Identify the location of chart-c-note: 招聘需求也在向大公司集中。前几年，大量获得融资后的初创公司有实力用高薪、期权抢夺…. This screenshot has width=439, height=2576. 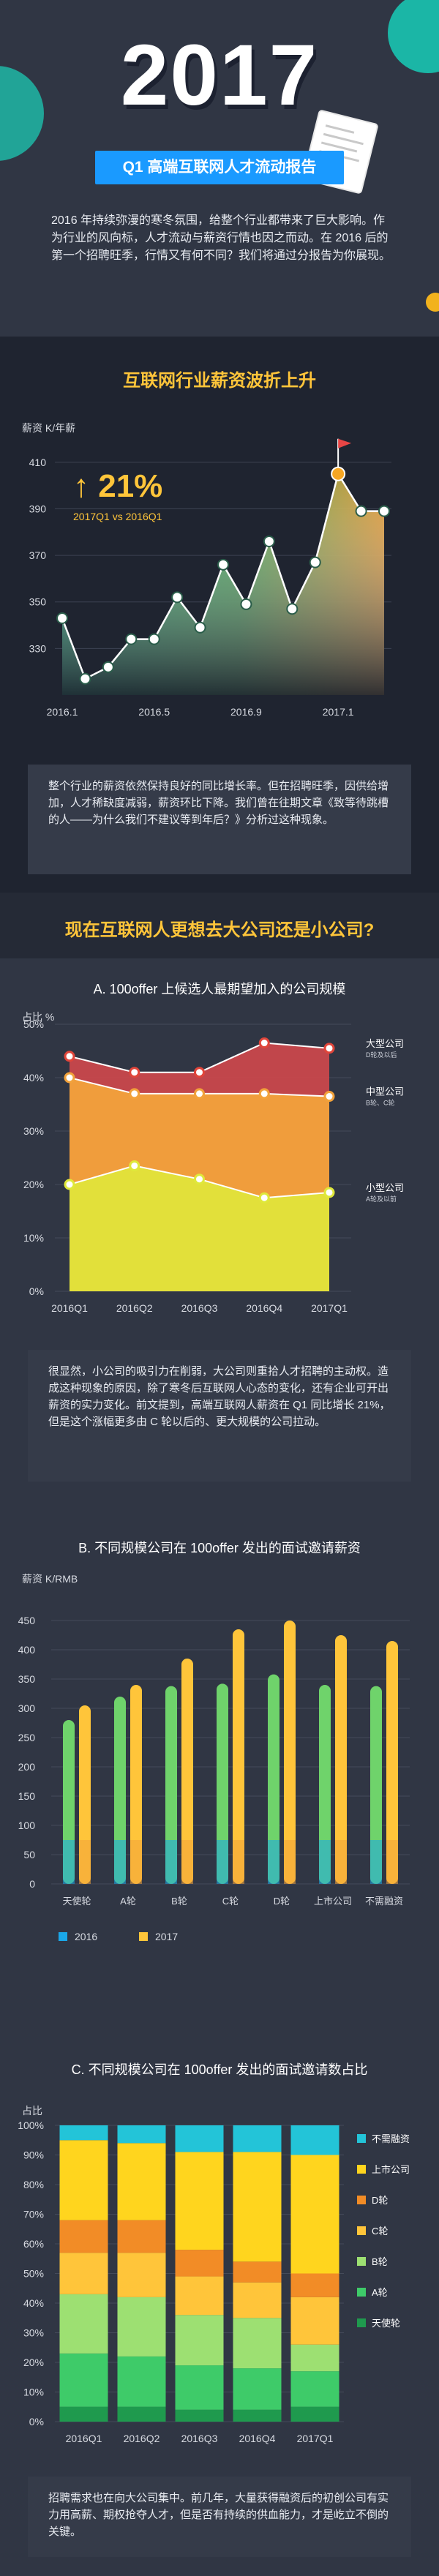
(219, 2517).